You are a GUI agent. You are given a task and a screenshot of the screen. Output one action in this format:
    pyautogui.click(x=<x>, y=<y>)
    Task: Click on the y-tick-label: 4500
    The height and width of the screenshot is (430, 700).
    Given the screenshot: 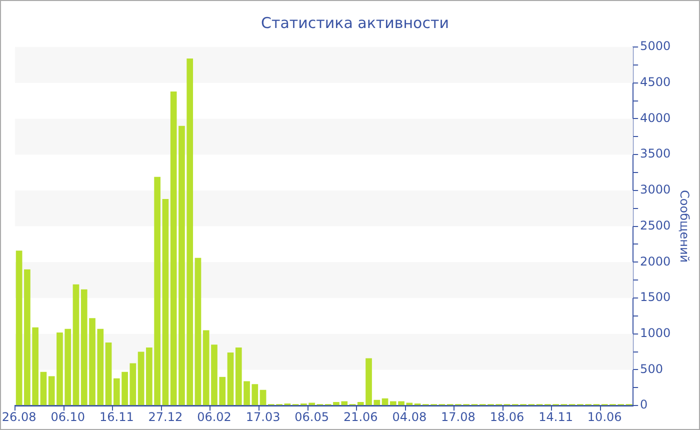 What is the action you would take?
    pyautogui.click(x=655, y=81)
    